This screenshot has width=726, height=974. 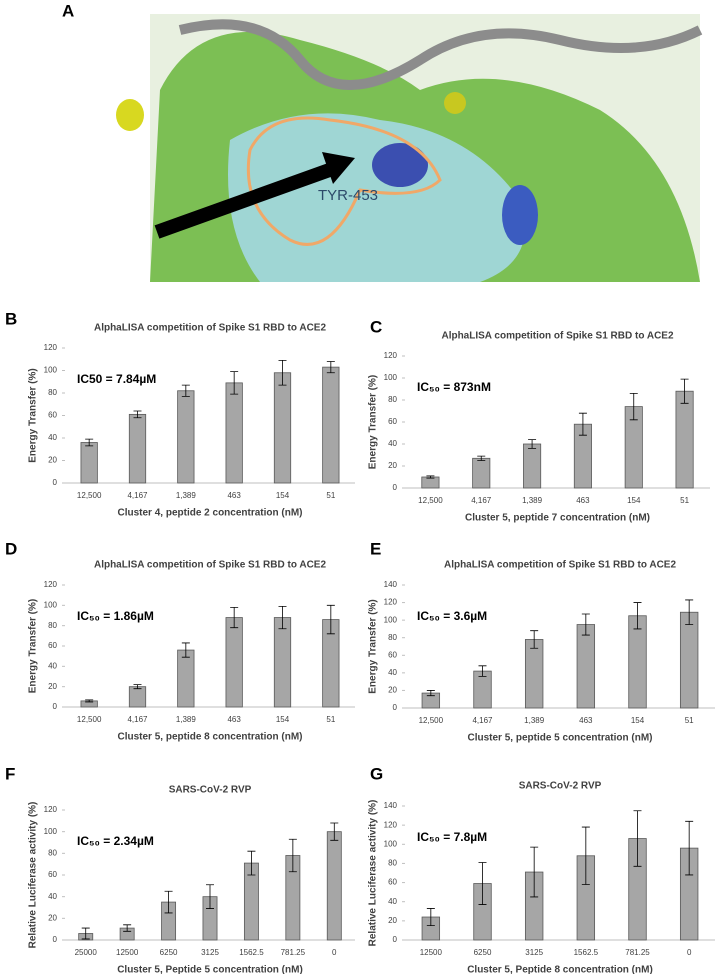 What do you see at coordinates (637, 952) in the screenshot?
I see `x-tick-label: 781.25` at bounding box center [637, 952].